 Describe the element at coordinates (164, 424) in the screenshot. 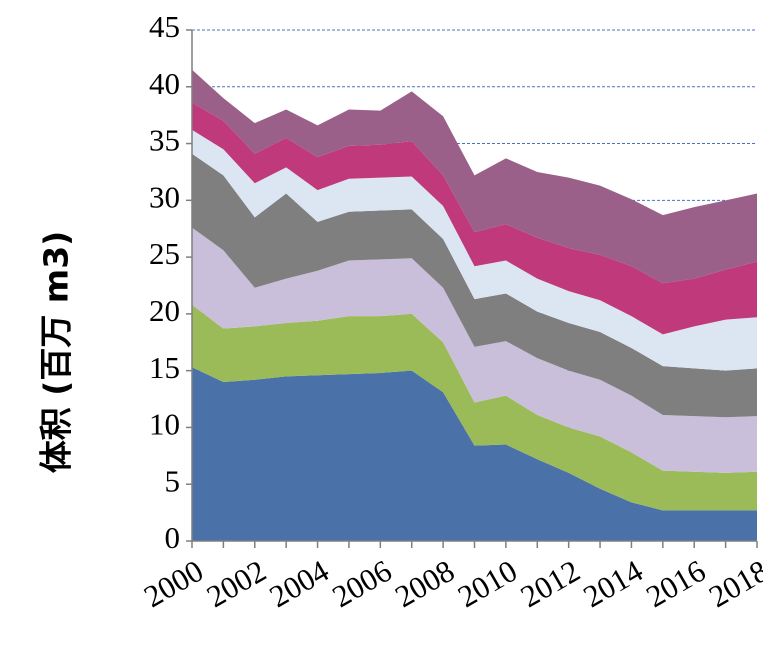

I see `y-tick-label: 10` at that location.